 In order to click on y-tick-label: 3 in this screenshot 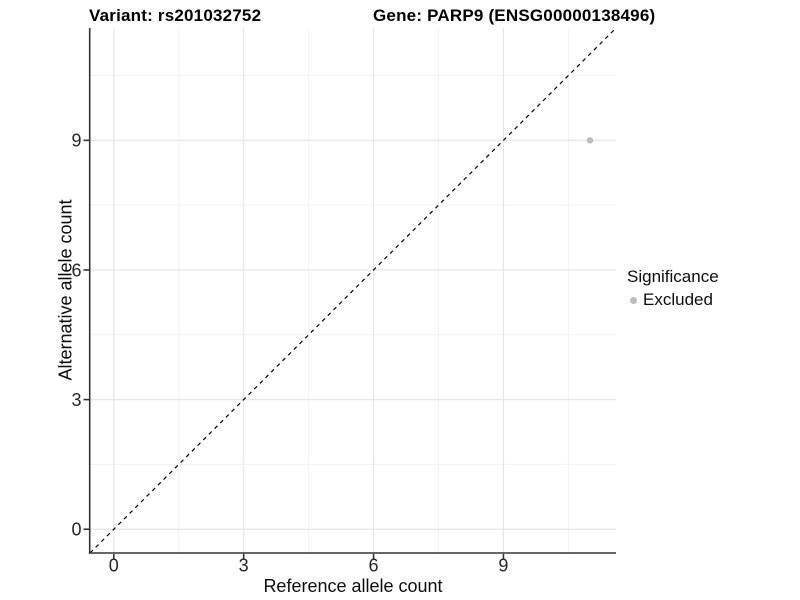, I will do `click(76, 400)`.